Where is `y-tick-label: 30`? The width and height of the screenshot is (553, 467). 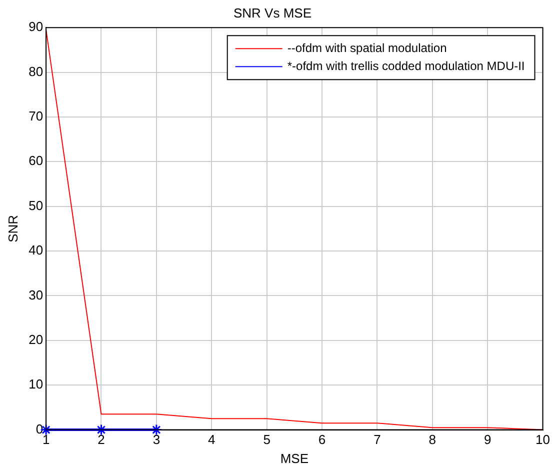 y-tick-label: 30 is located at coordinates (36, 294).